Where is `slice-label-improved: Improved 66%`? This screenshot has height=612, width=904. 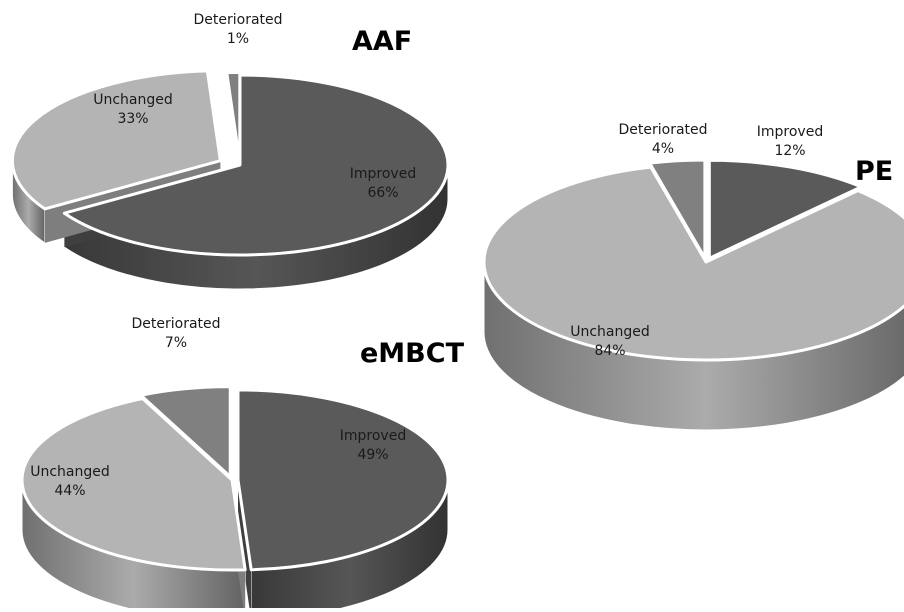
slice-label-improved: Improved 66% is located at coordinates (383, 183).